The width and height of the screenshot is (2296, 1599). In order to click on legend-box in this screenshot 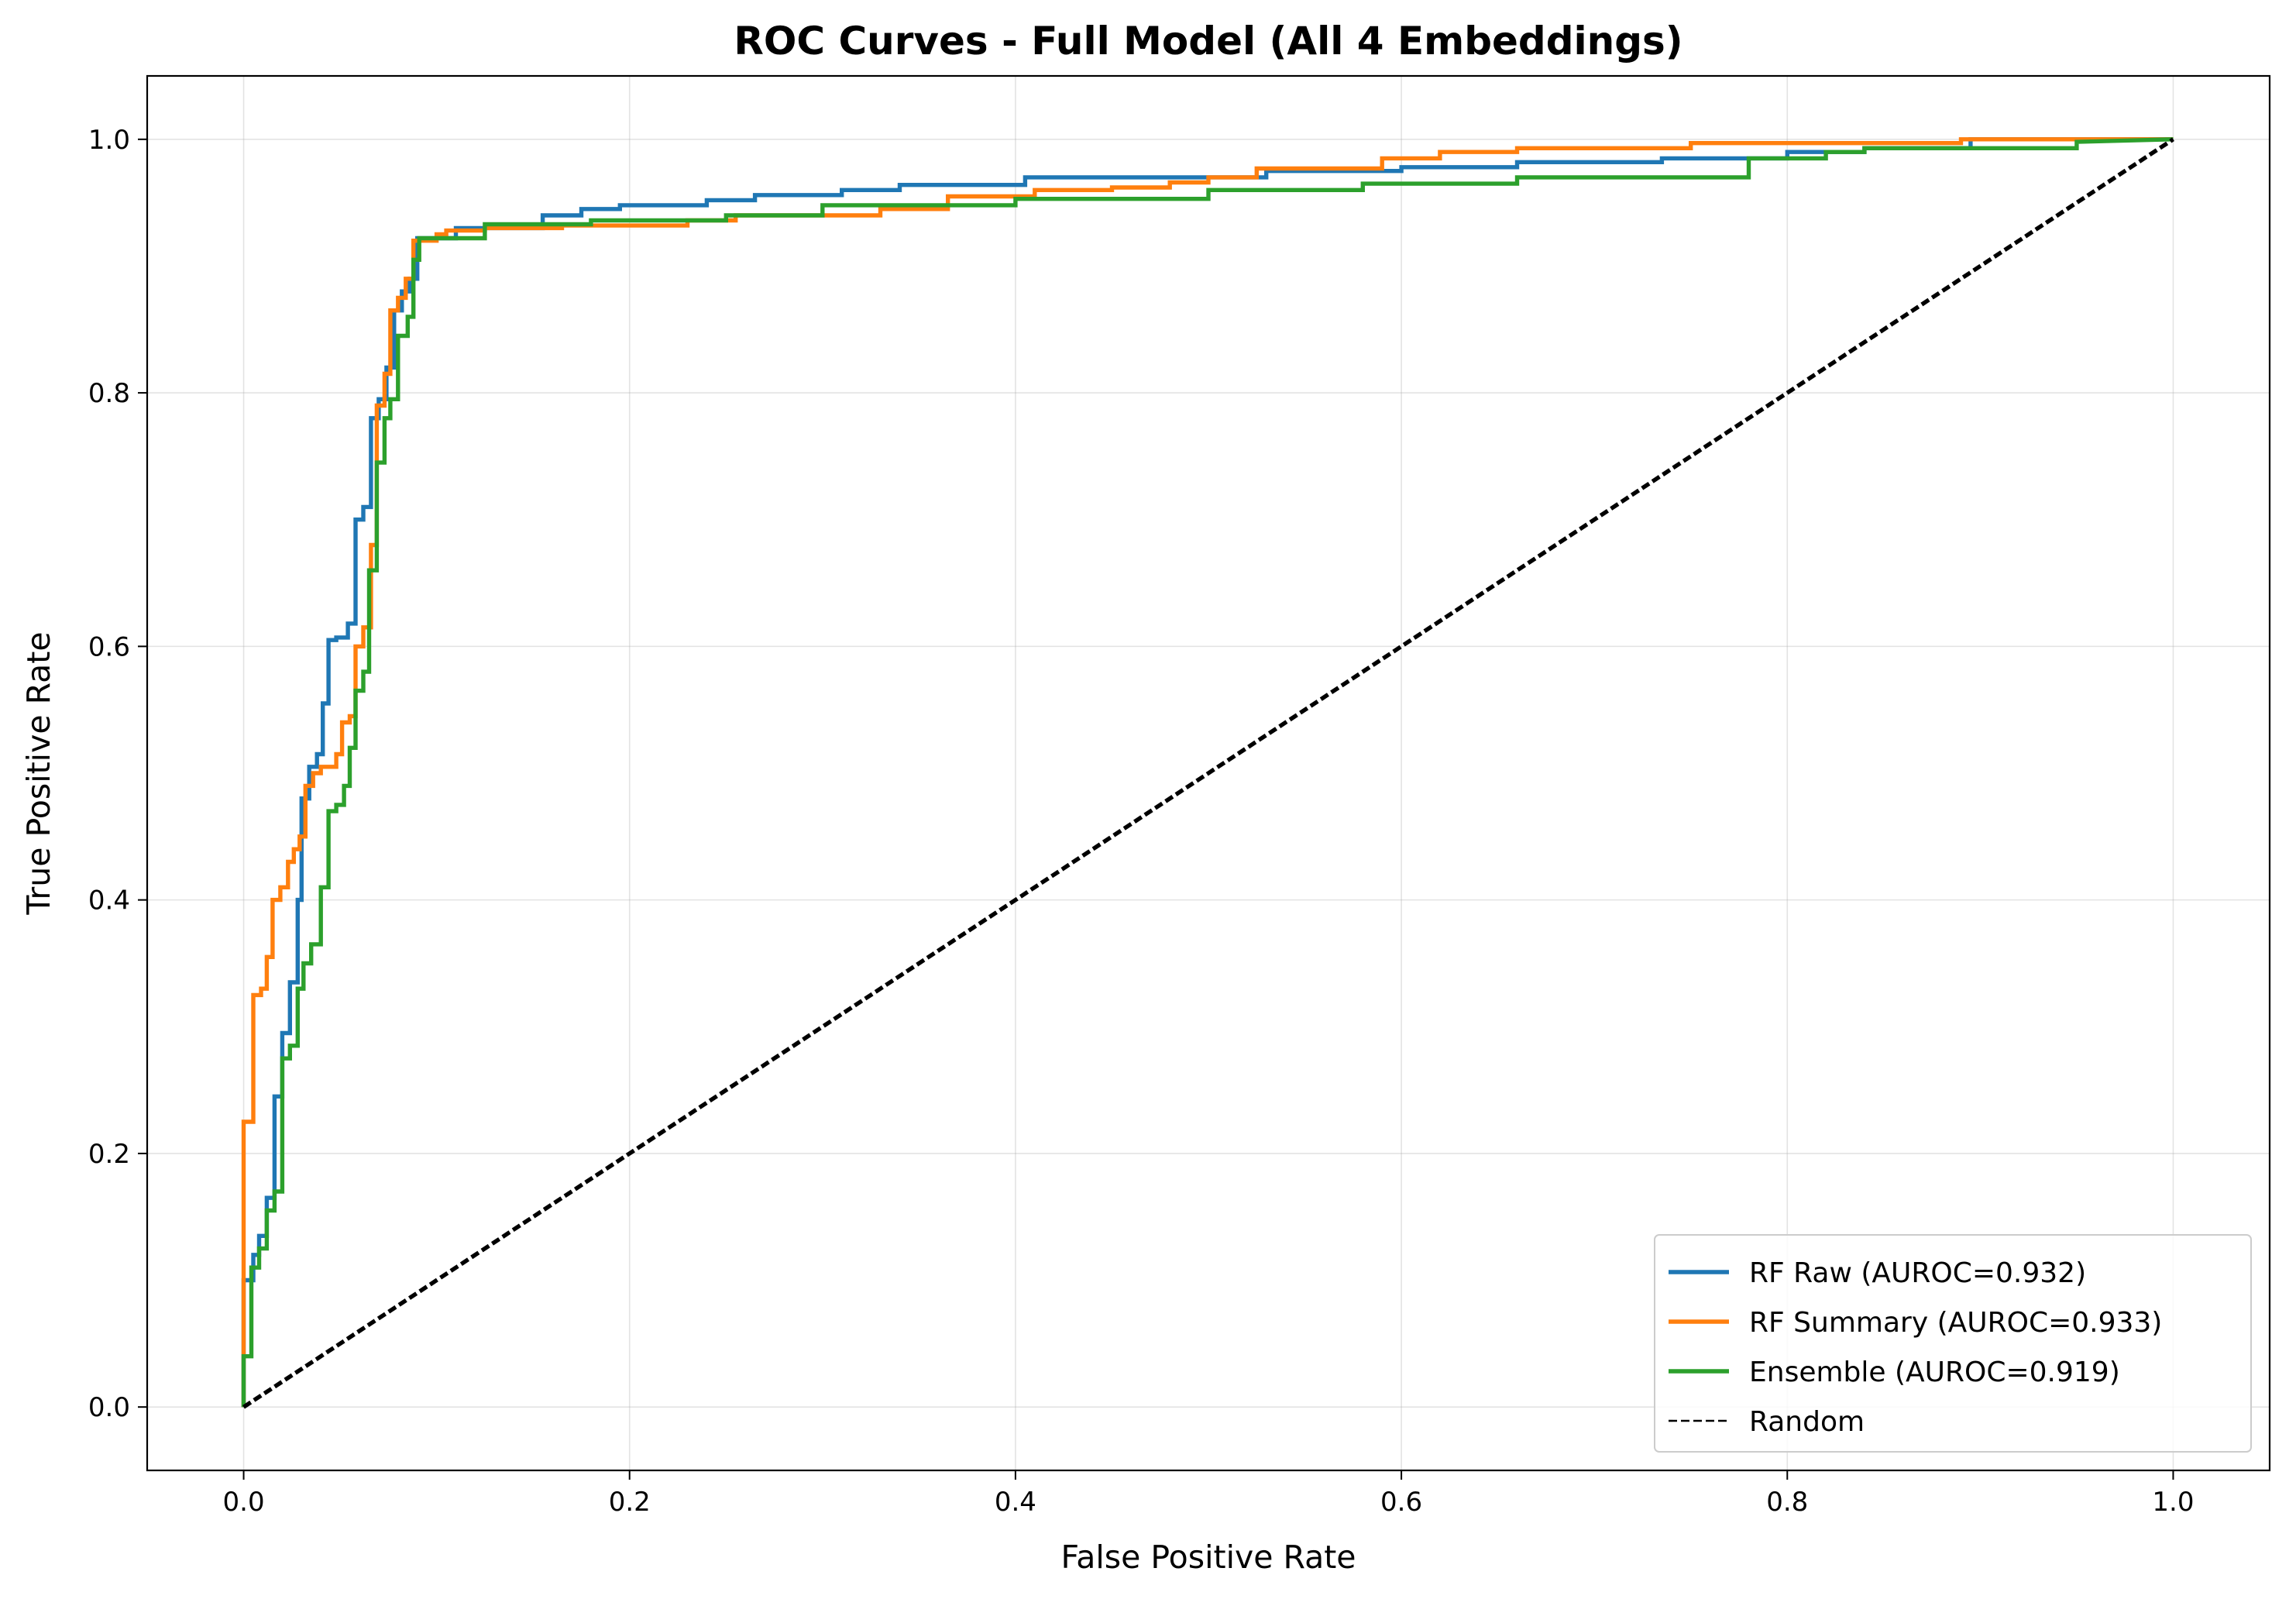, I will do `click(1953, 1343)`.